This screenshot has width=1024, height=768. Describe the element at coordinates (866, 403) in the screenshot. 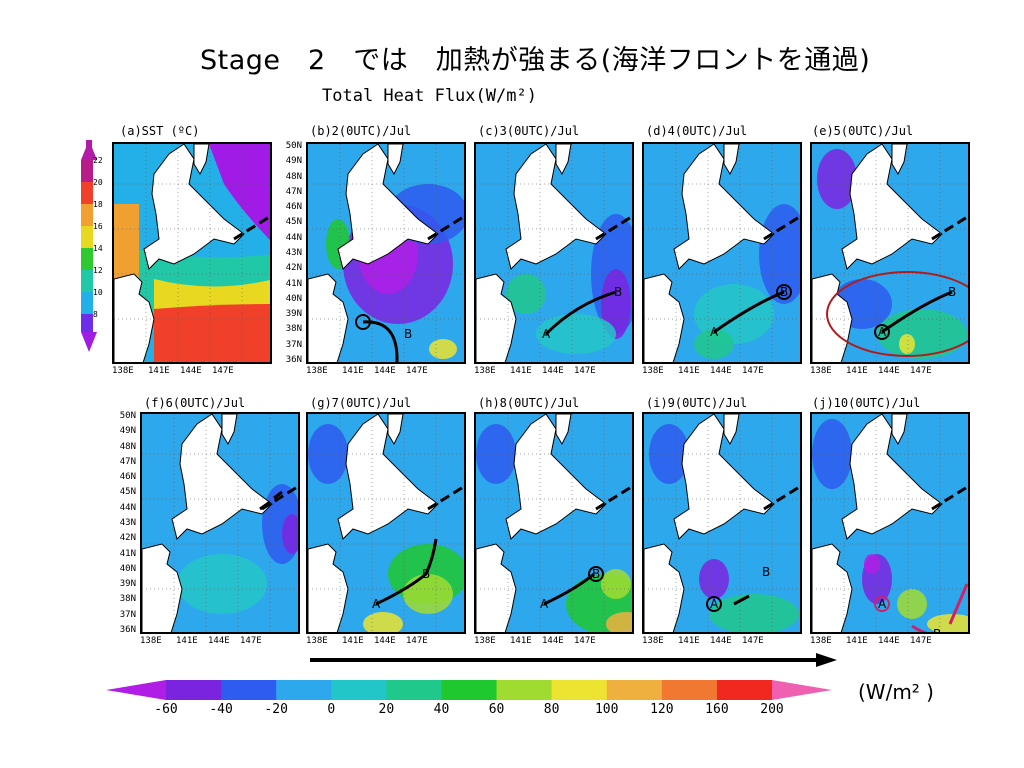

I see `panel-label-j: (j)10(0UTC)/Jul` at that location.